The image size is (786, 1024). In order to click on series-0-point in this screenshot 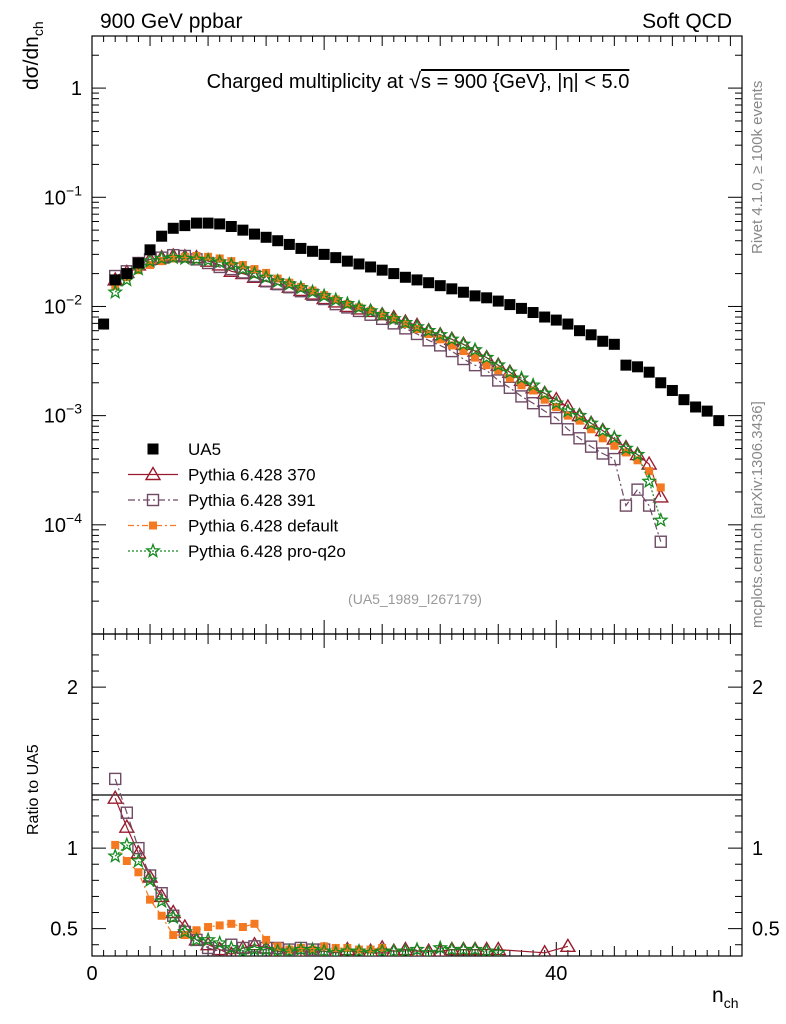, I will do `click(660, 495)`.